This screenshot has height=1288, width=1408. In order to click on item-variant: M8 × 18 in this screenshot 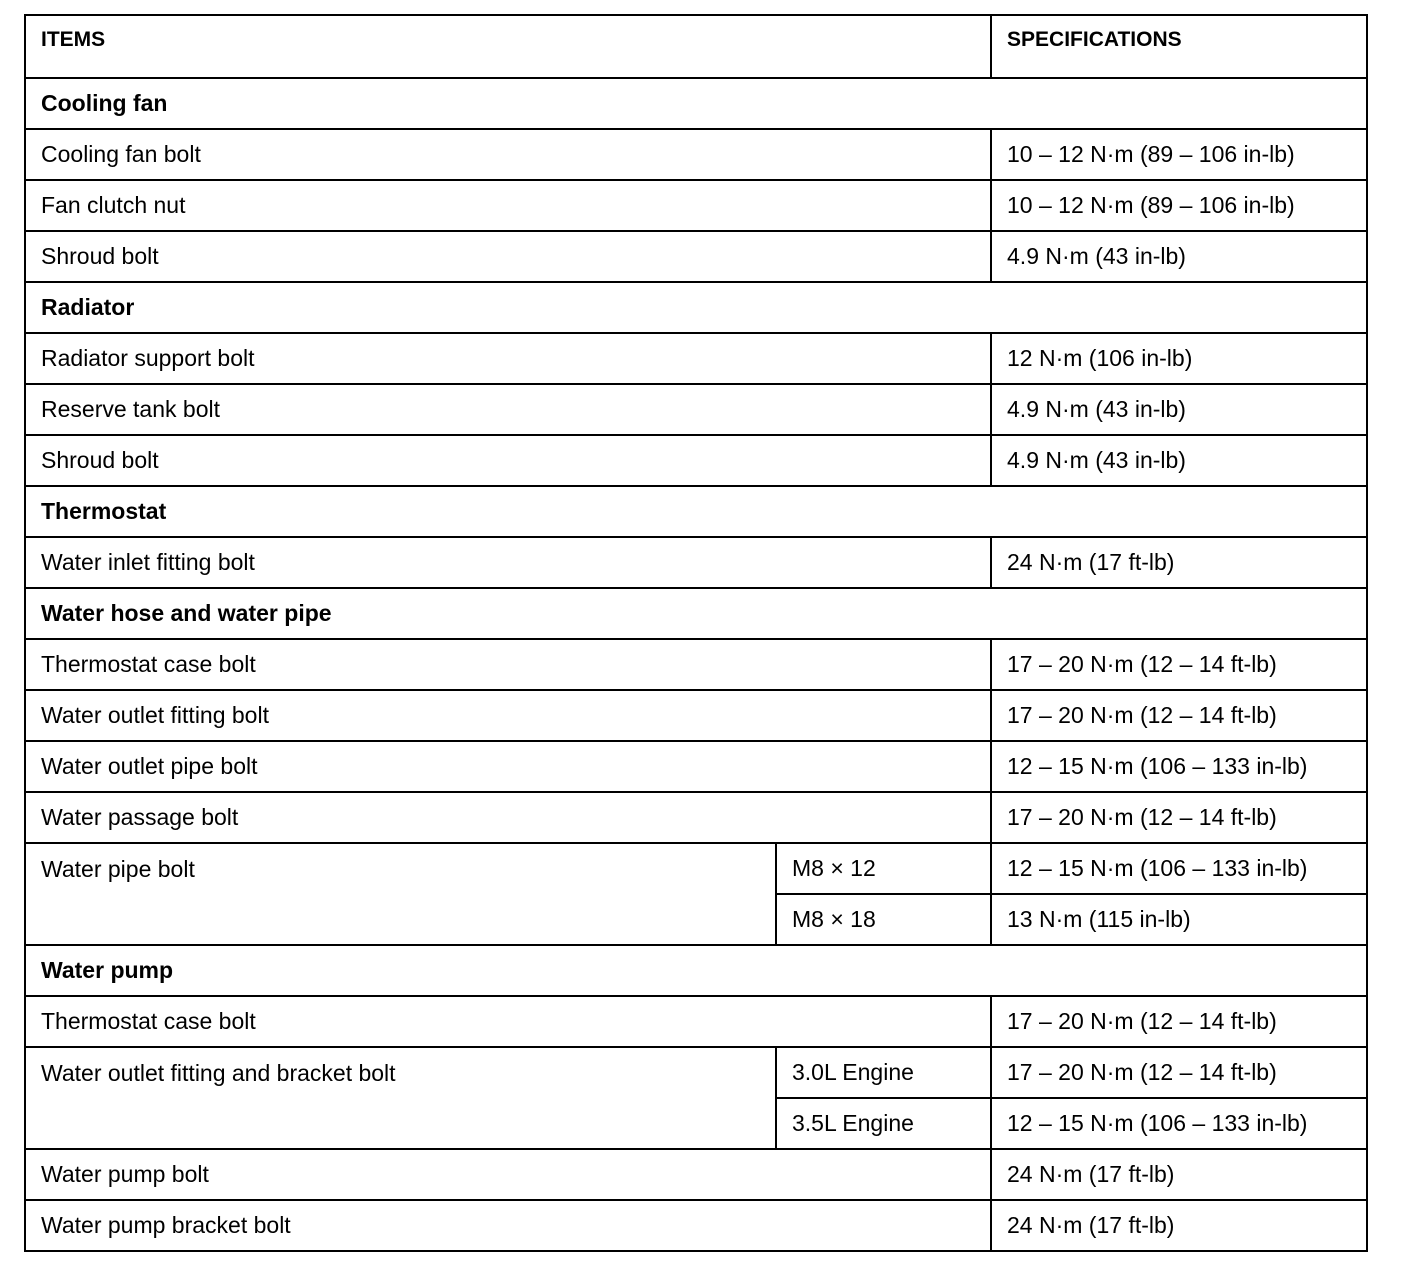, I will do `click(883, 919)`.